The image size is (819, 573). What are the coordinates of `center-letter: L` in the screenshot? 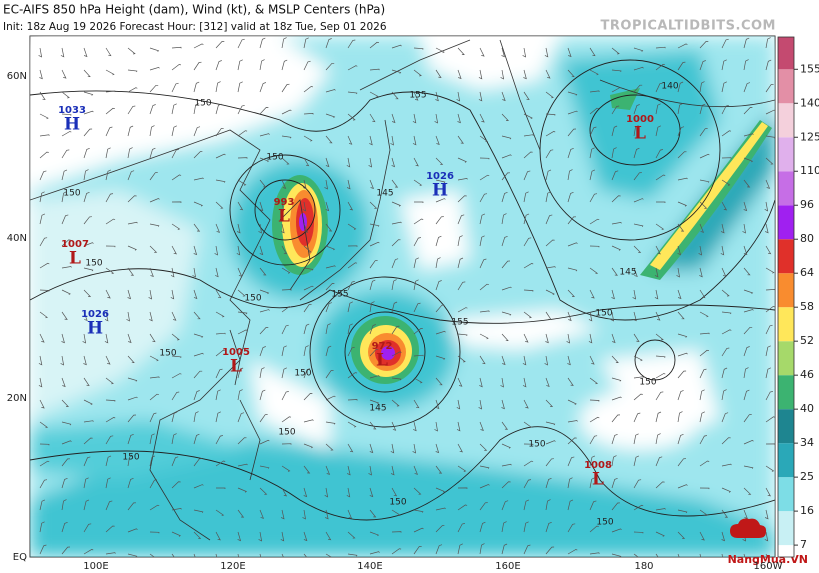 It's located at (640, 134).